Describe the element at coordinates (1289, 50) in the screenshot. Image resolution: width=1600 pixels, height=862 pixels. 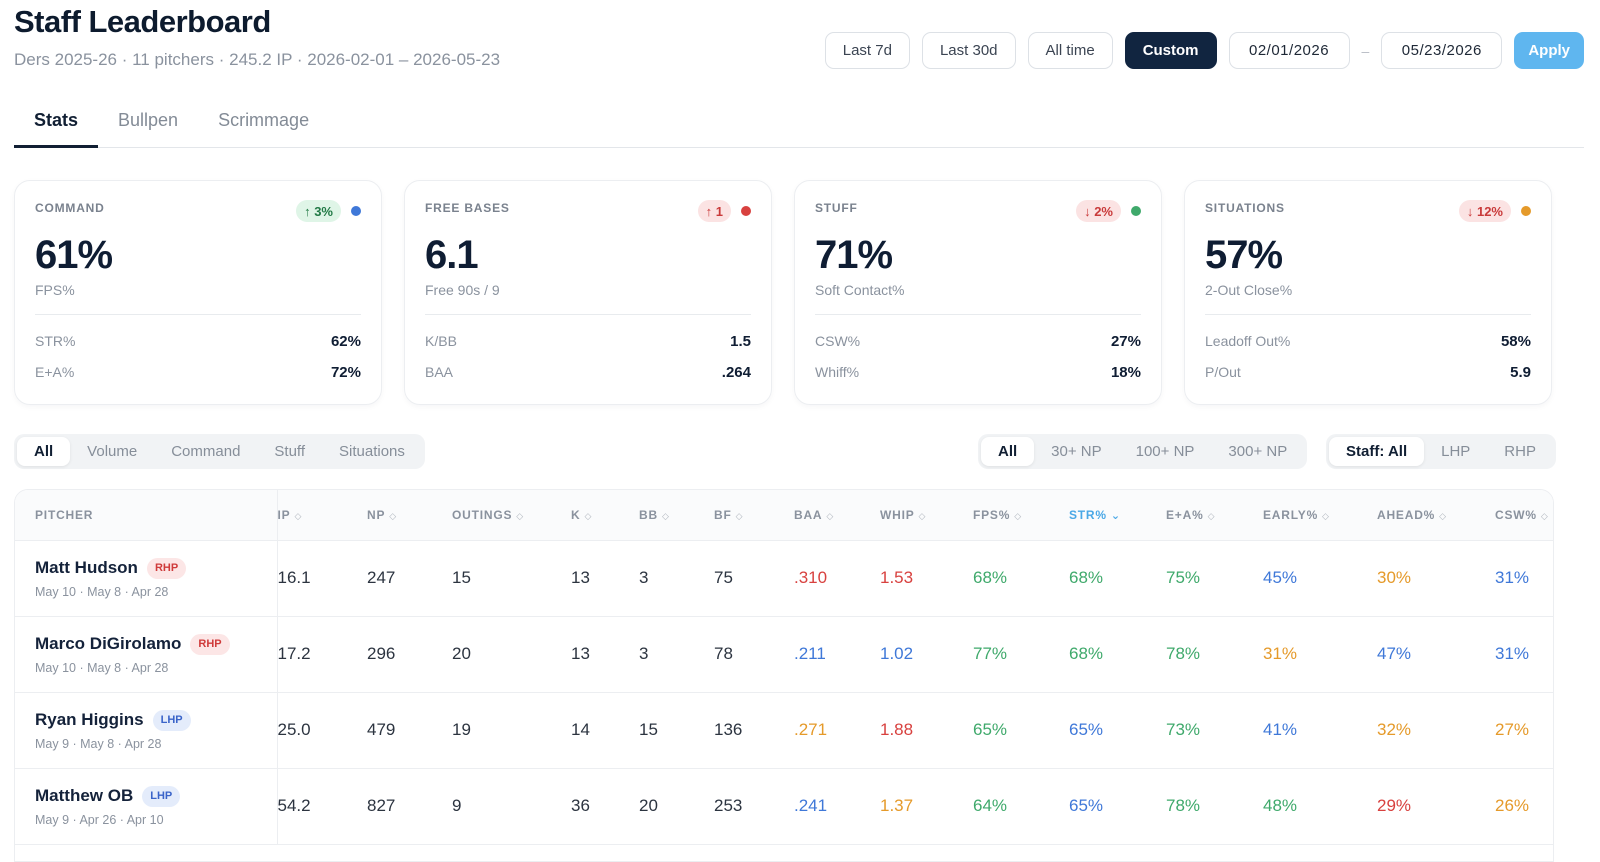
I see `start-date-input: 02/01/2026` at that location.